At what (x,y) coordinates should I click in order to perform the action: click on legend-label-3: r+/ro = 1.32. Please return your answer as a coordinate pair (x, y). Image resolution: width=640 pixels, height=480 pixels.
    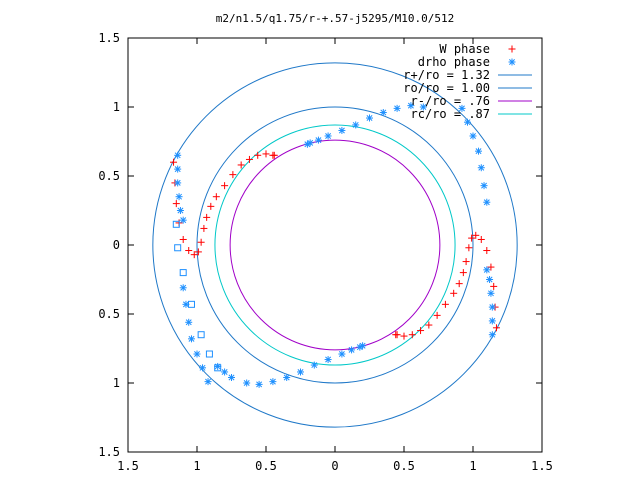
    Looking at the image, I should click on (446, 75).